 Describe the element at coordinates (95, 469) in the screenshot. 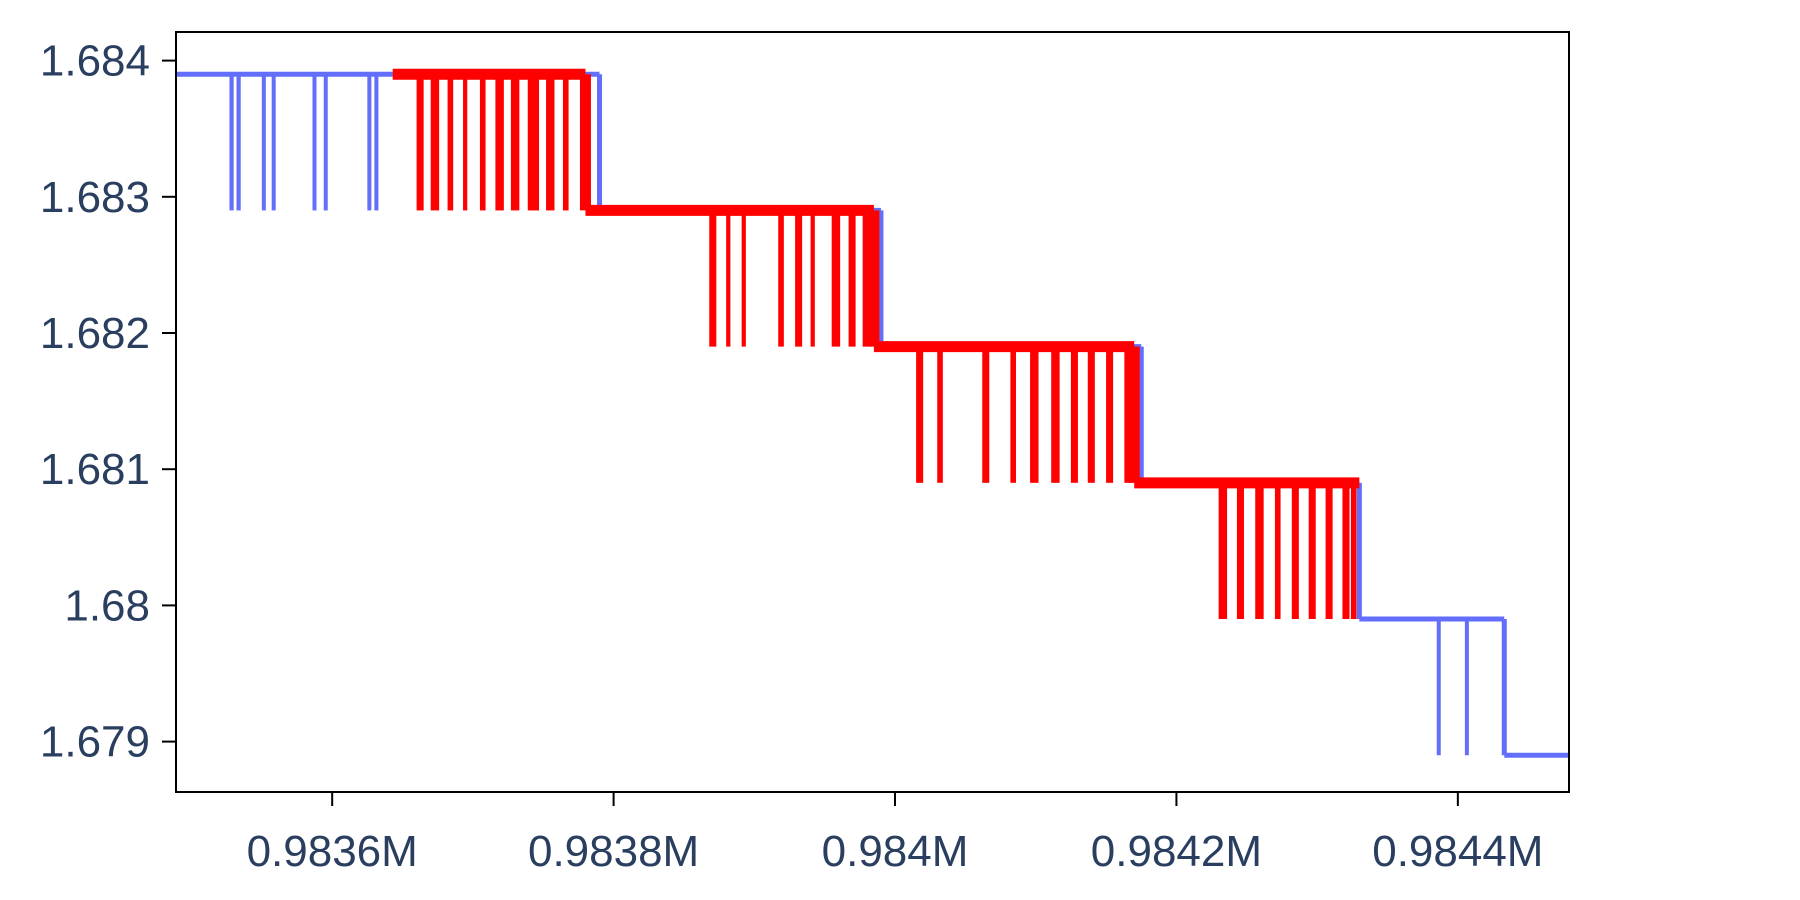

I see `y-tick-label: 1.681` at that location.